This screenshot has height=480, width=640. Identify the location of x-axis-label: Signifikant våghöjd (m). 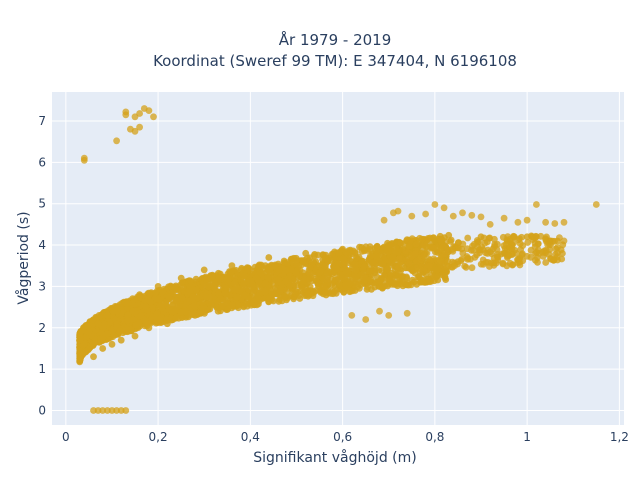
(334, 457).